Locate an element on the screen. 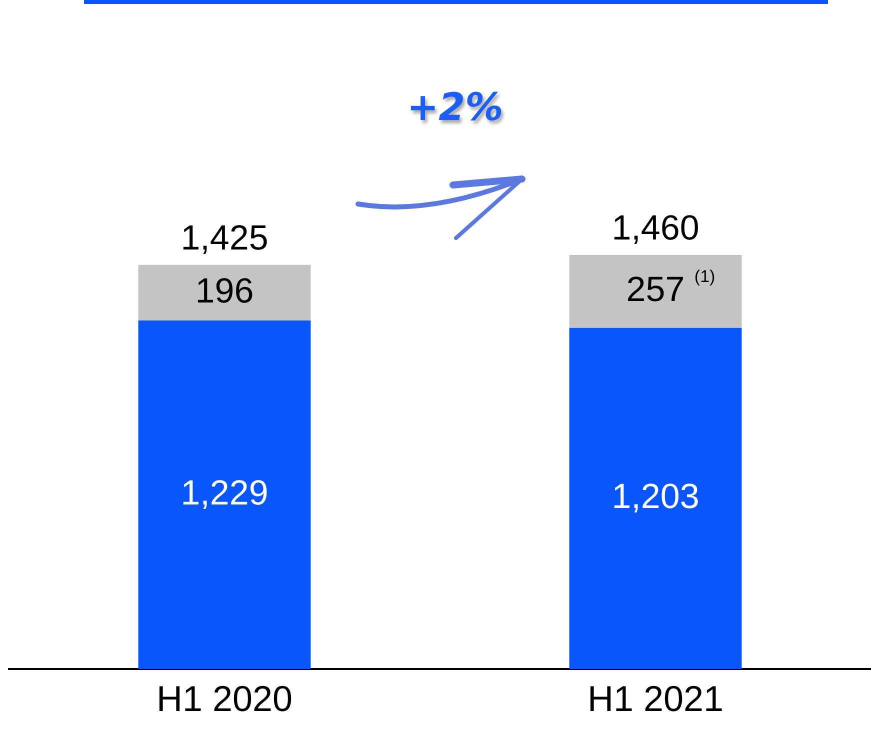 The width and height of the screenshot is (871, 733). data-label: 1,229 is located at coordinates (224, 492).